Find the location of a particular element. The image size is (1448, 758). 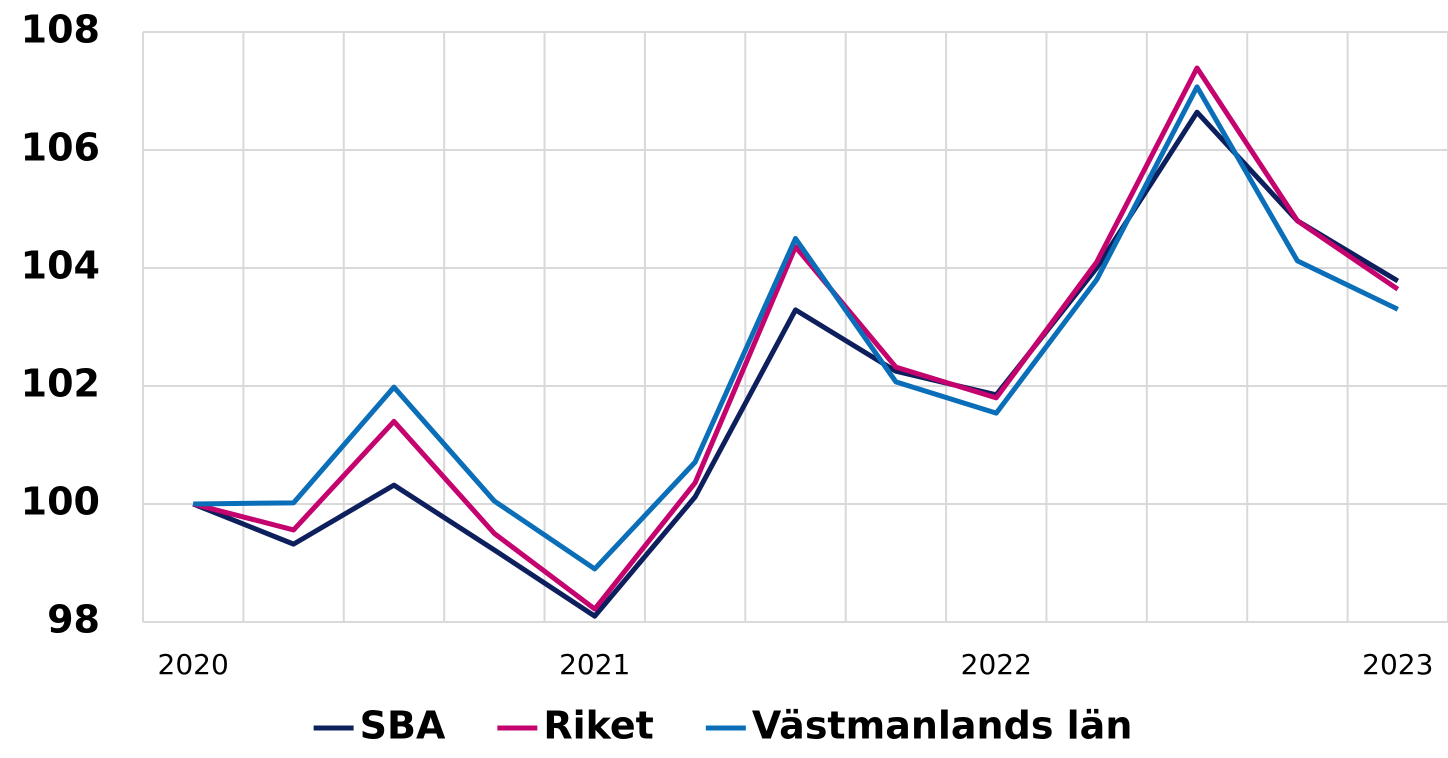

x-tick-label: 2022 is located at coordinates (996, 664).